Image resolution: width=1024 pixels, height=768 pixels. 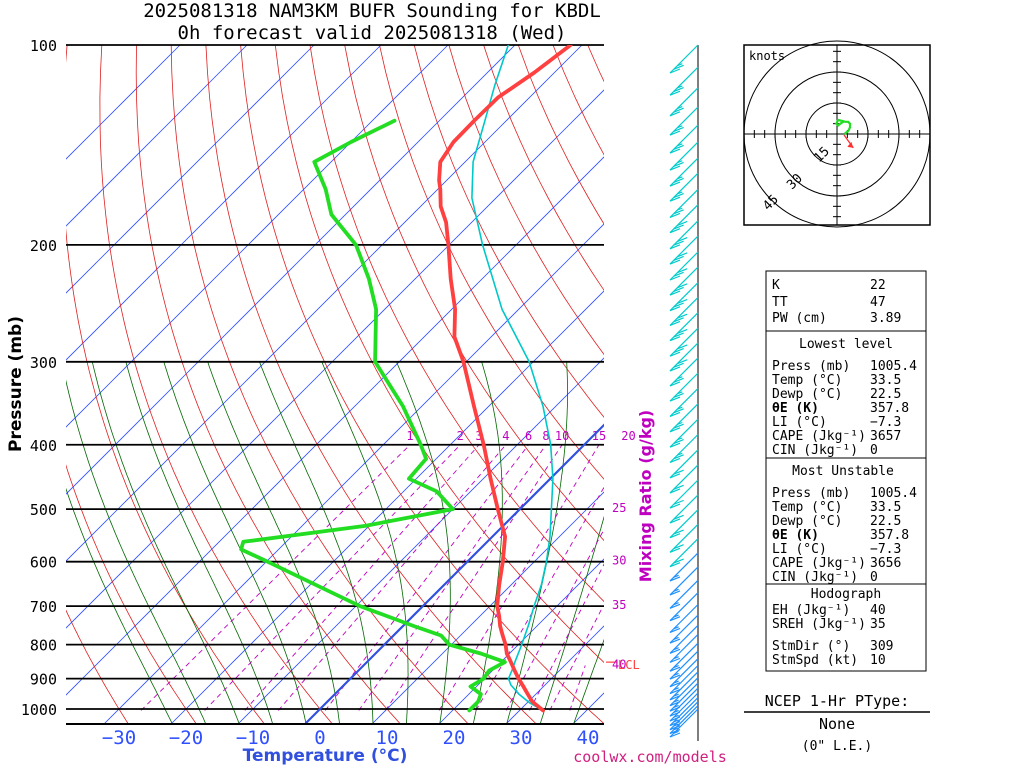 I want to click on lowest-thetae-value: 357.8, so click(x=889, y=408).